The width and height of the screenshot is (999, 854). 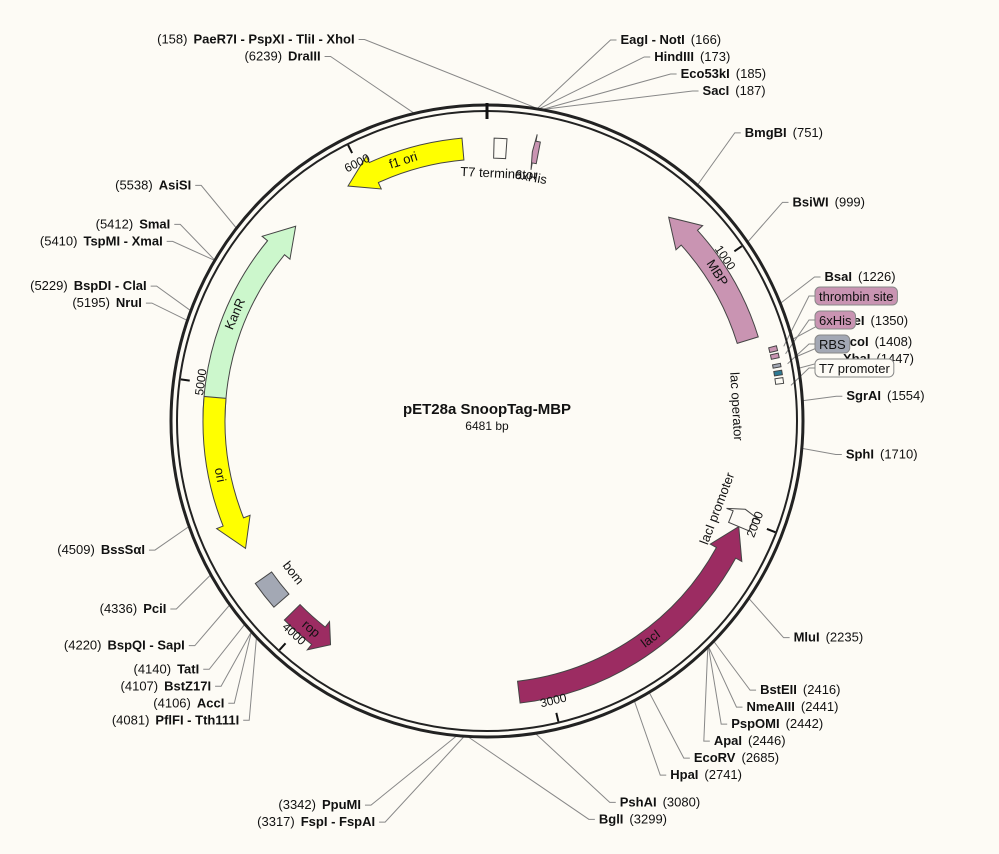 I want to click on feature-rop: rop, so click(x=307, y=627).